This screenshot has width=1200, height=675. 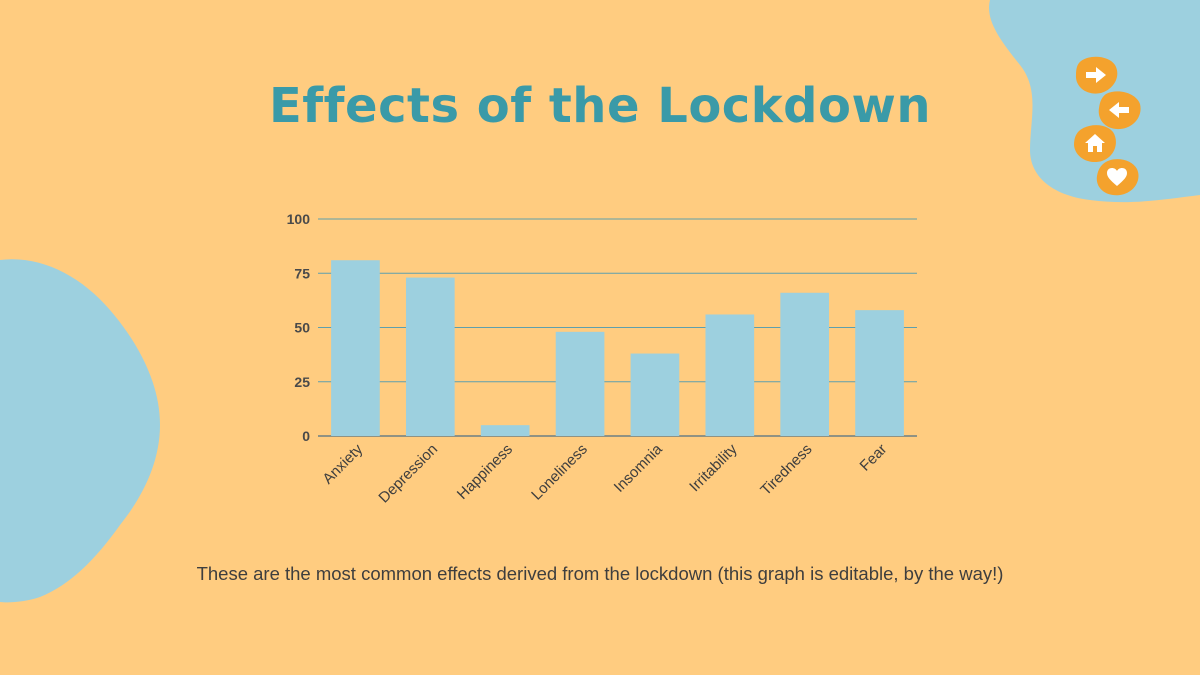 What do you see at coordinates (430, 356) in the screenshot?
I see `bar-depression` at bounding box center [430, 356].